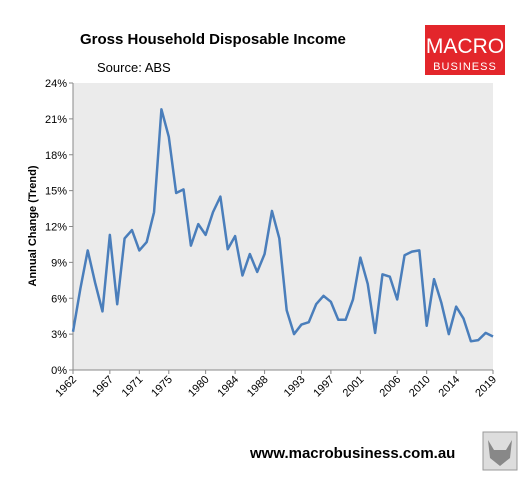 The height and width of the screenshot is (500, 531). Describe the element at coordinates (56, 120) in the screenshot. I see `y-tick-label: 21%` at that location.